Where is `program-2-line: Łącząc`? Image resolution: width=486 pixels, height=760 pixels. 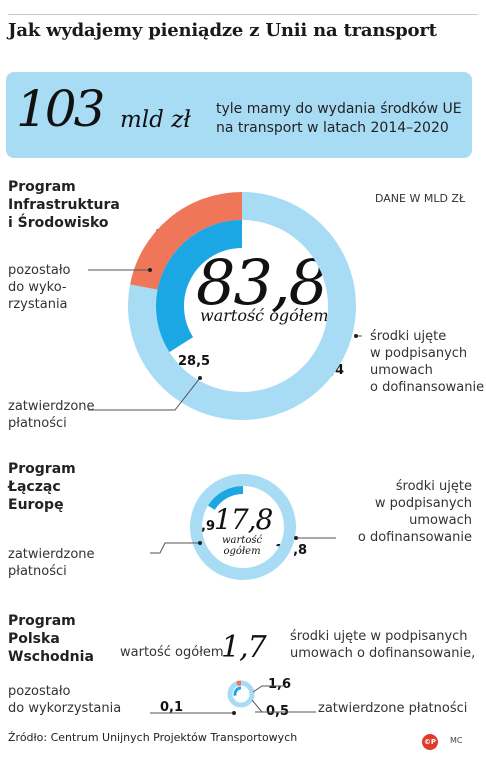
program-2-line: Łącząc is located at coordinates (34, 487).